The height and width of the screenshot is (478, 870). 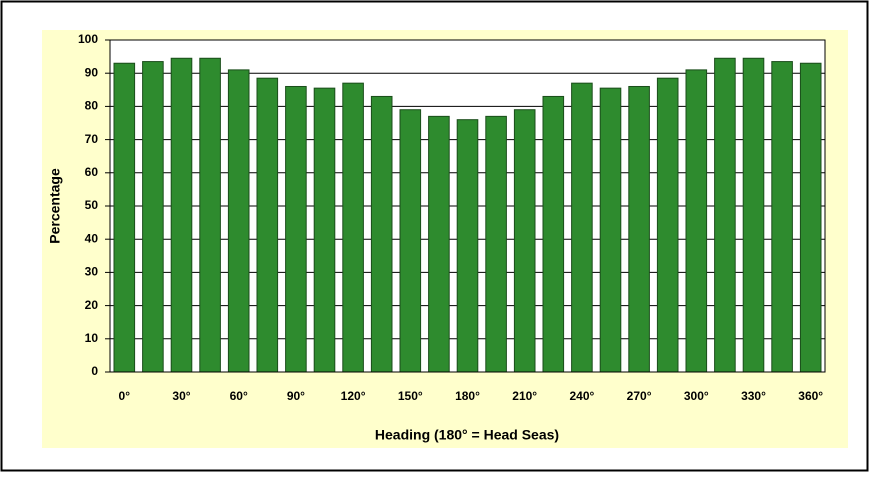 What do you see at coordinates (92, 272) in the screenshot?
I see `y-tick-label: 30` at bounding box center [92, 272].